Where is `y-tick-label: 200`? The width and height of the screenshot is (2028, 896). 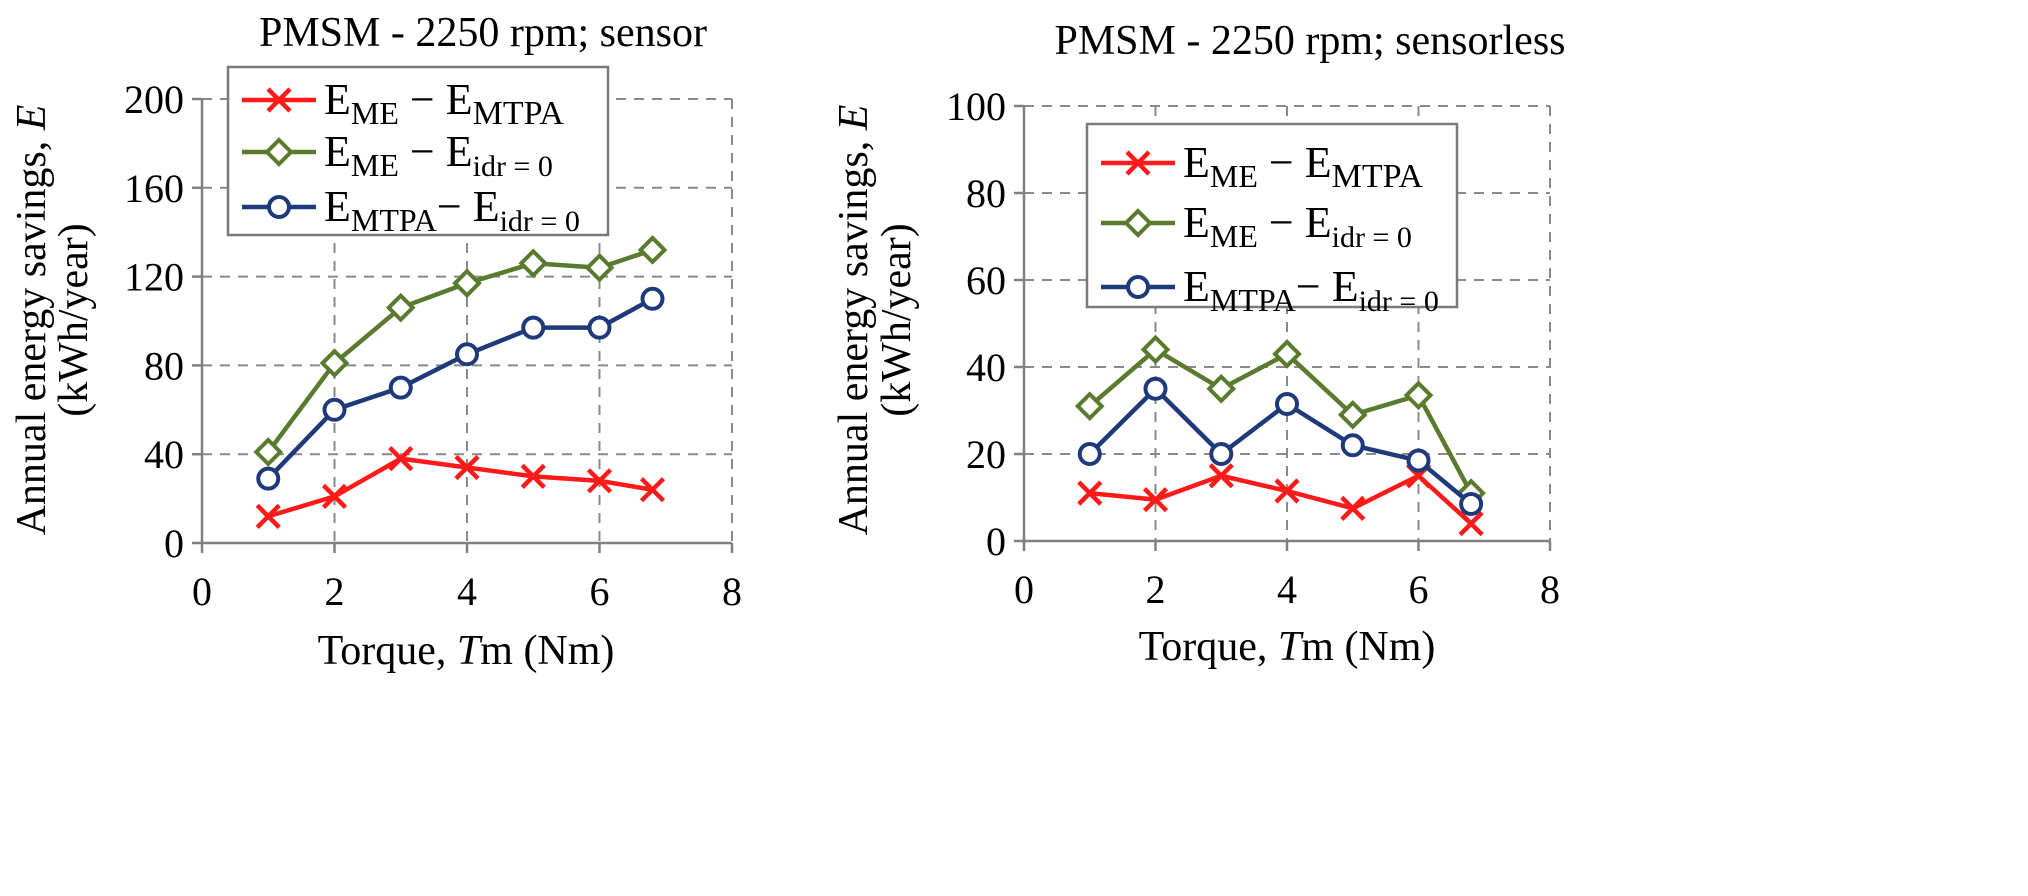
y-tick-label: 200 is located at coordinates (154, 99).